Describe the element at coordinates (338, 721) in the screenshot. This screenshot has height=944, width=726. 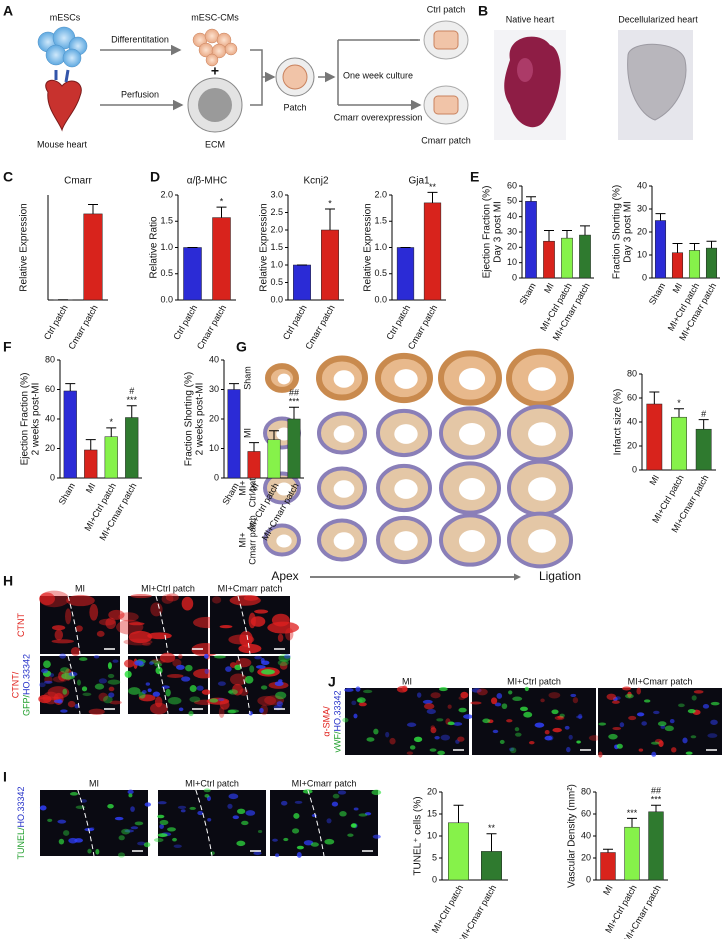
I see `row-label: vWF/HO.33342` at that location.